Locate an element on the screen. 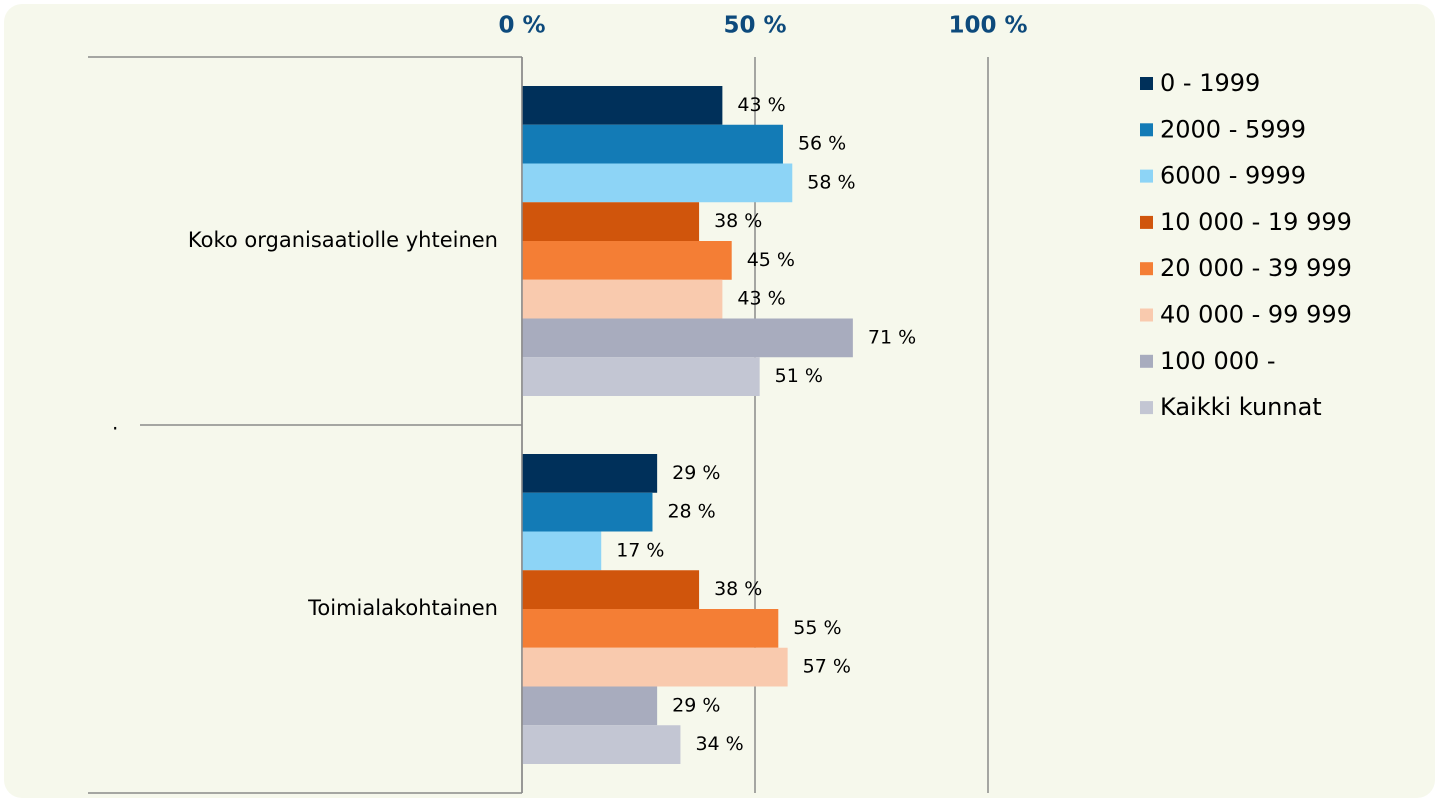 This screenshot has height=802, width=1439. legend-label: 6000 - 9999 is located at coordinates (1233, 176).